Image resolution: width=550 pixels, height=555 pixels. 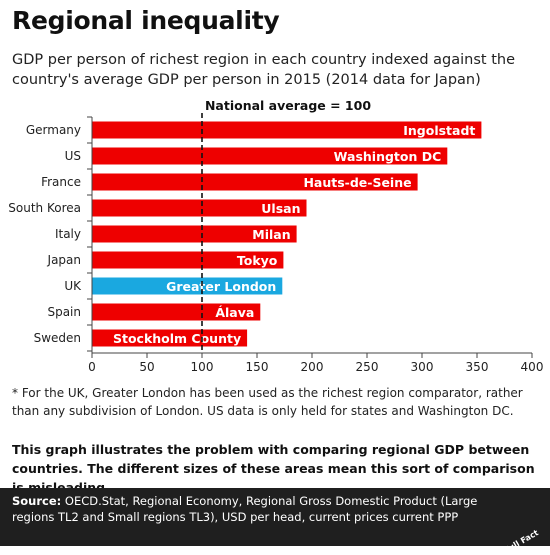 I want to click on bar-data-label: Milan, so click(x=271, y=234).